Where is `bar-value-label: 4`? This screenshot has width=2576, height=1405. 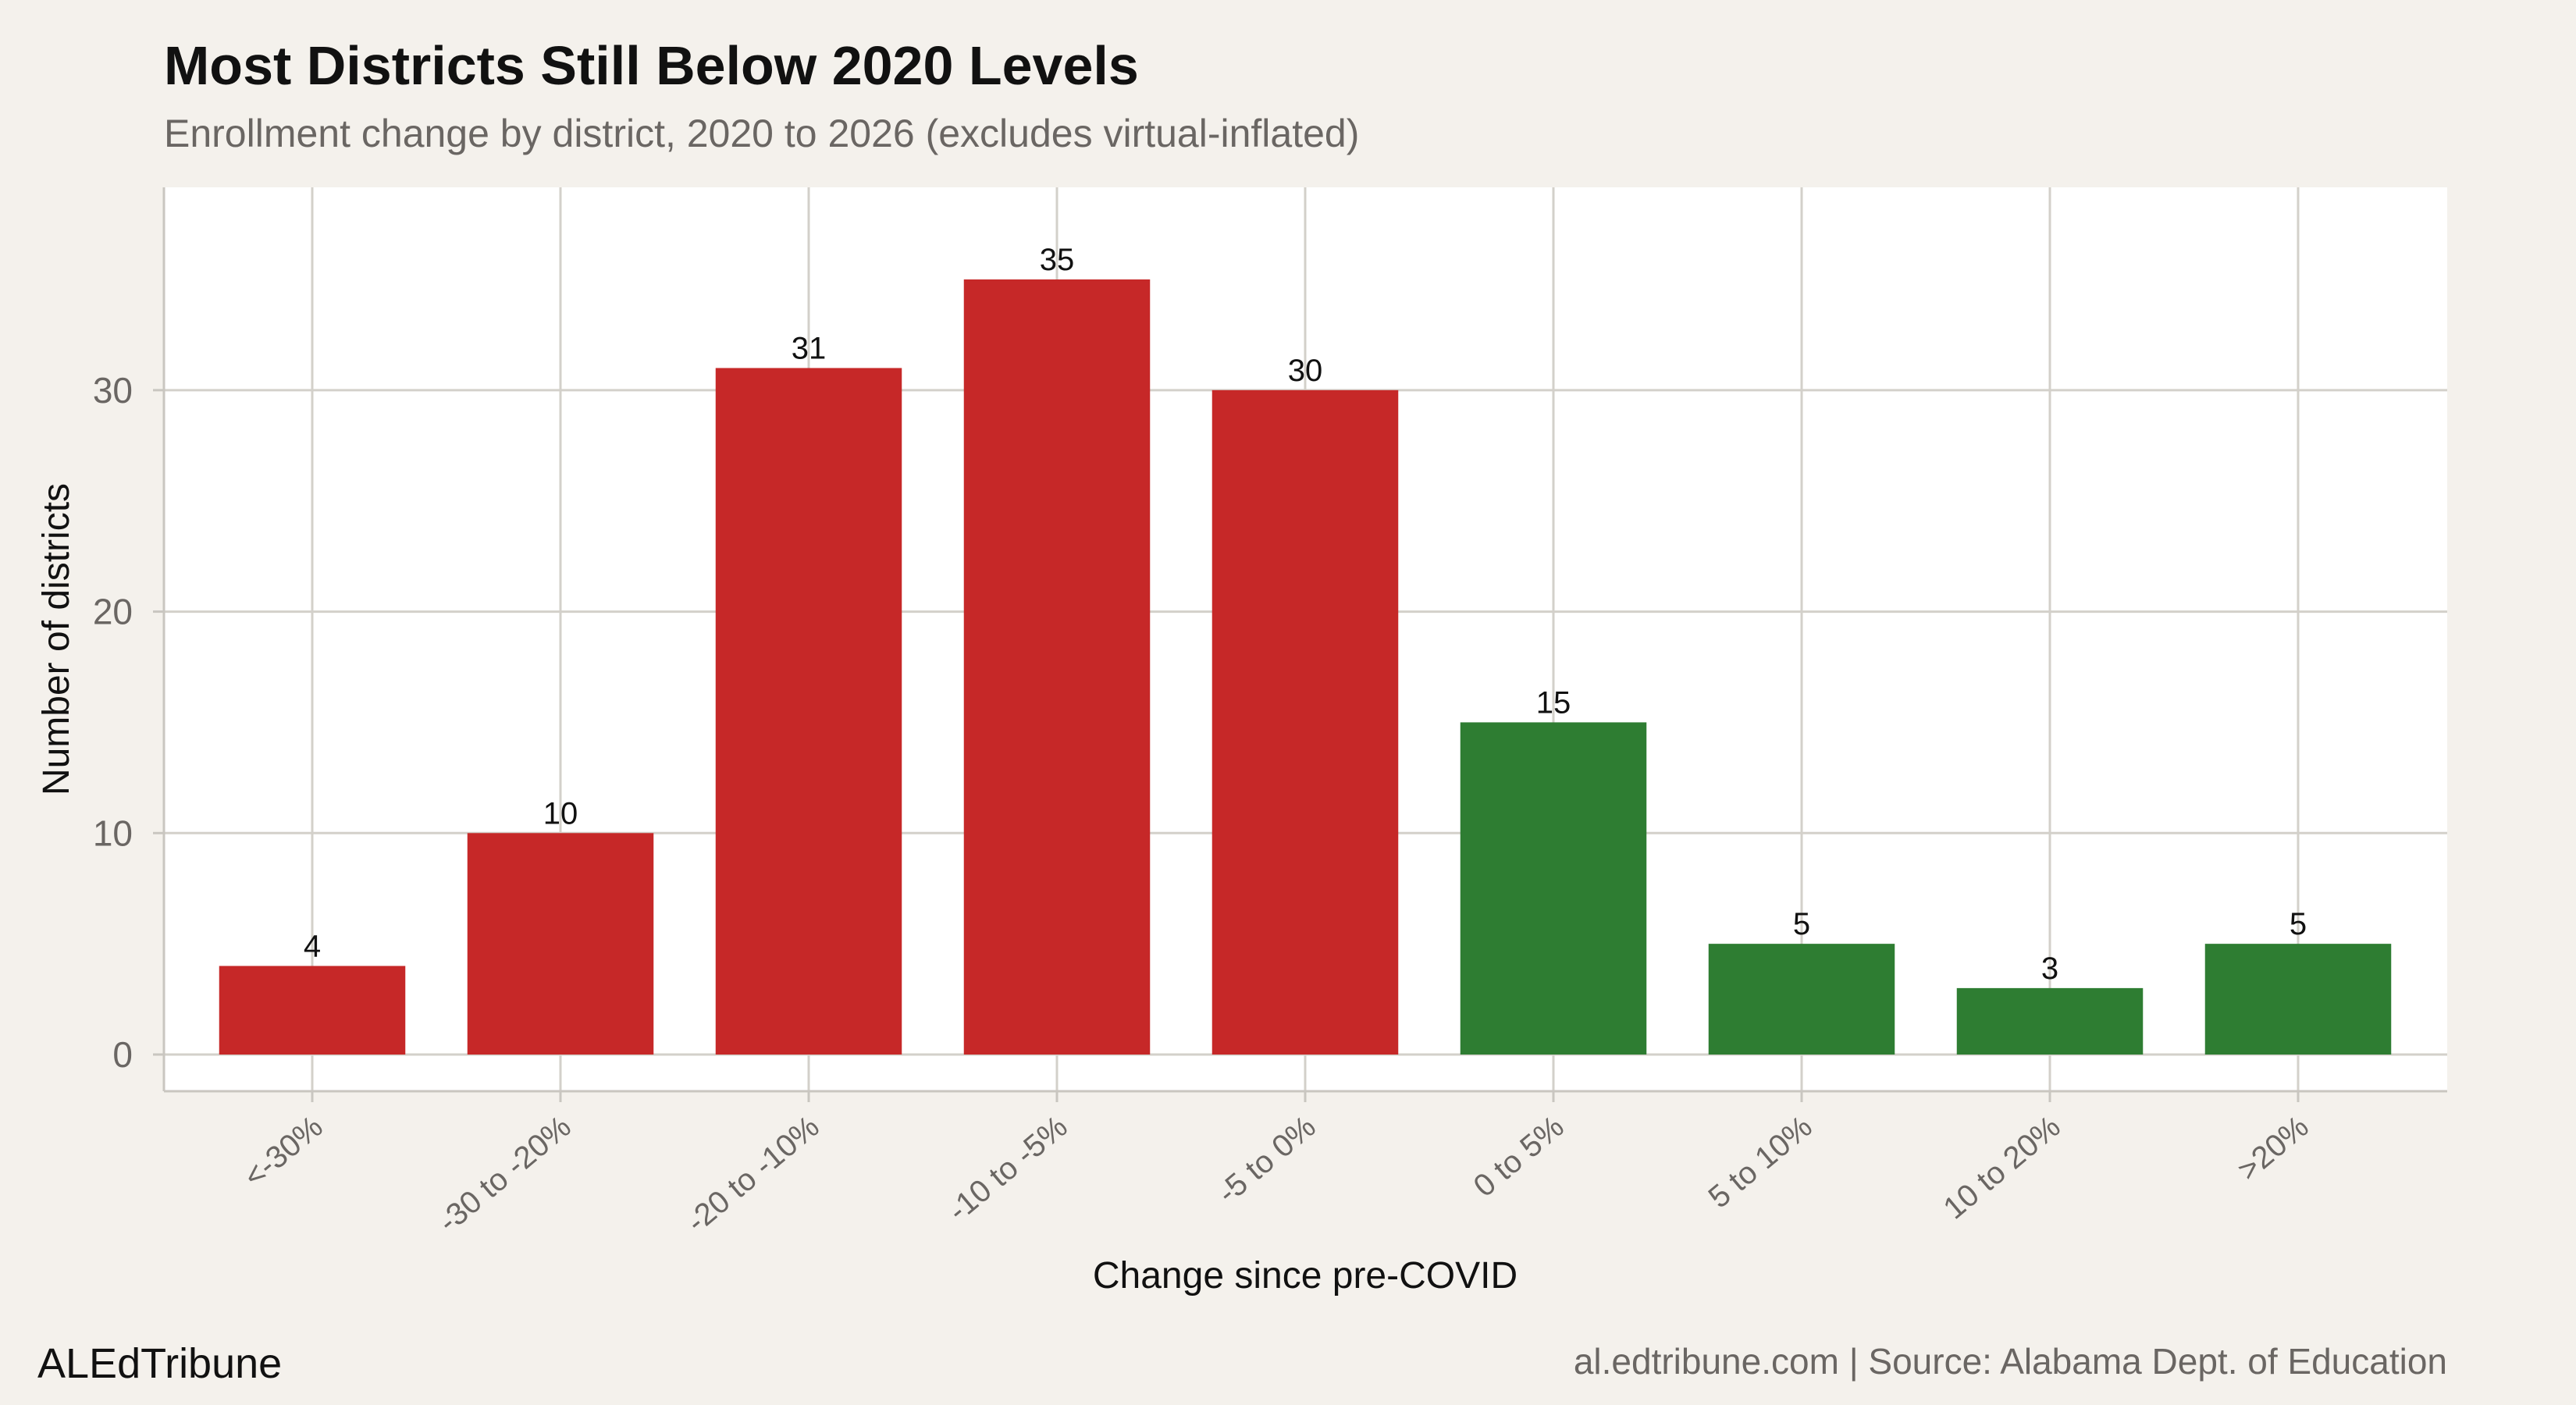
bar-value-label: 4 is located at coordinates (312, 947).